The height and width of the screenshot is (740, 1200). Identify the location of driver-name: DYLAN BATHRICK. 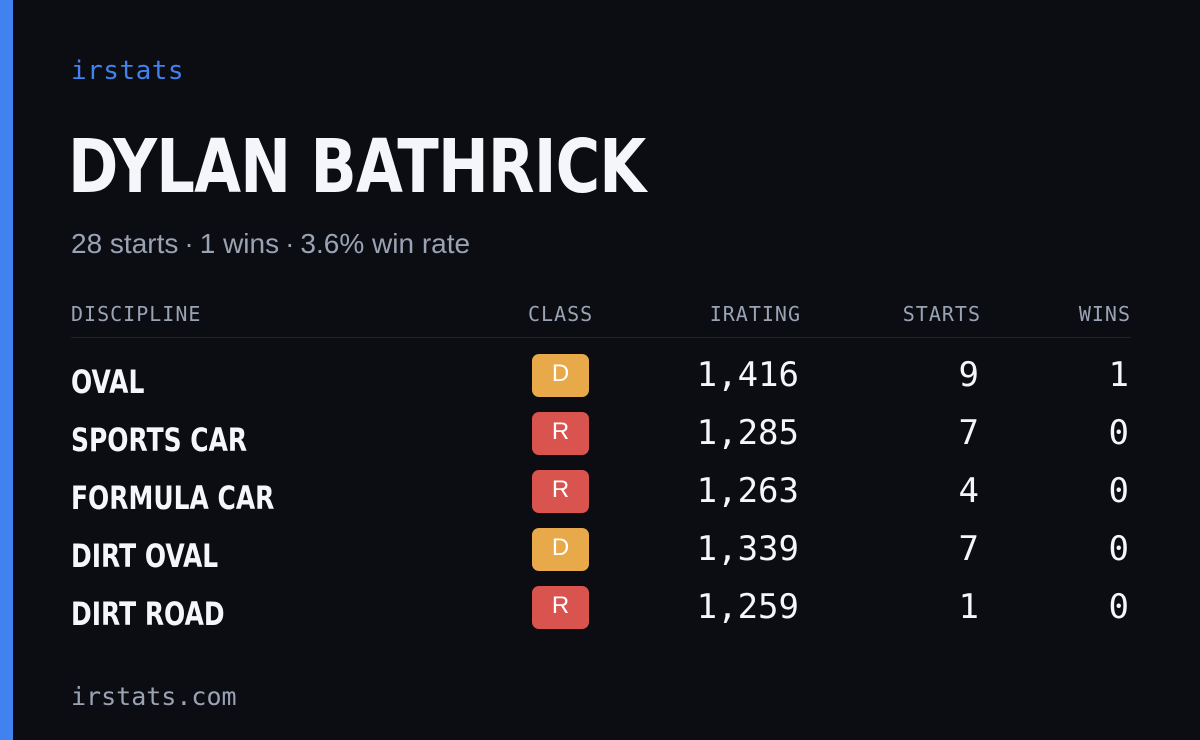
(357, 167).